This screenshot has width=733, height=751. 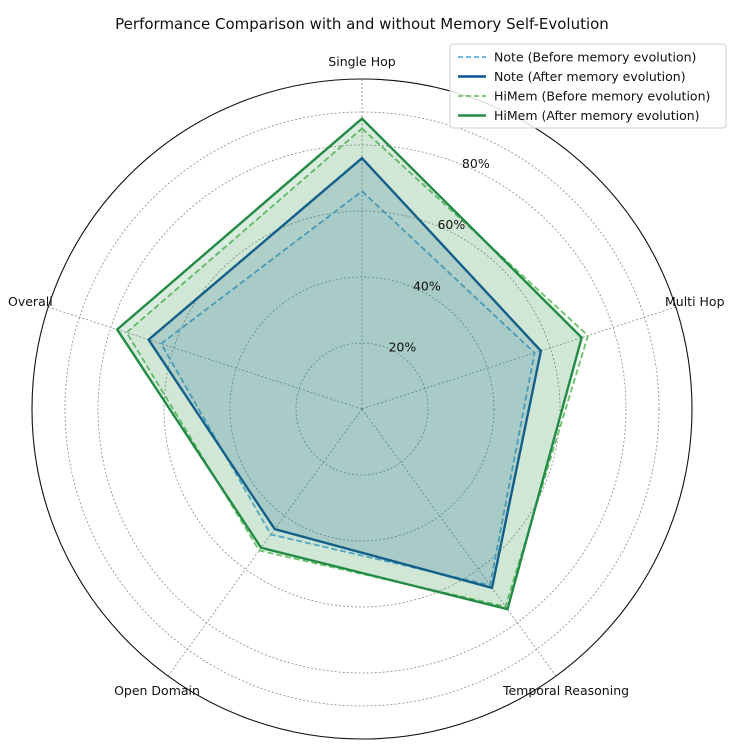 I want to click on axis-label: Multi Hop, so click(x=695, y=301).